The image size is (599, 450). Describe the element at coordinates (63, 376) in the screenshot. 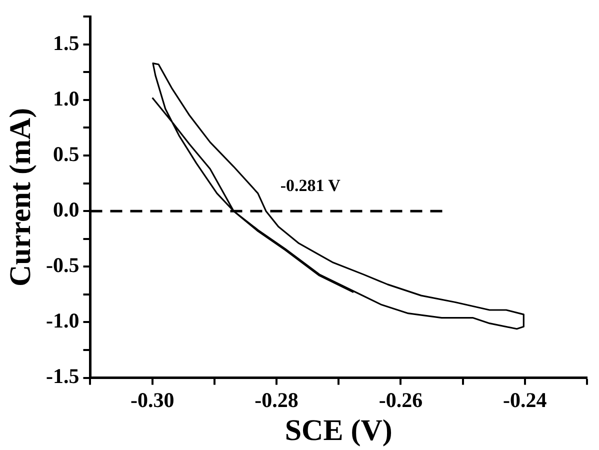

I see `y-tick-label: -1.5` at that location.